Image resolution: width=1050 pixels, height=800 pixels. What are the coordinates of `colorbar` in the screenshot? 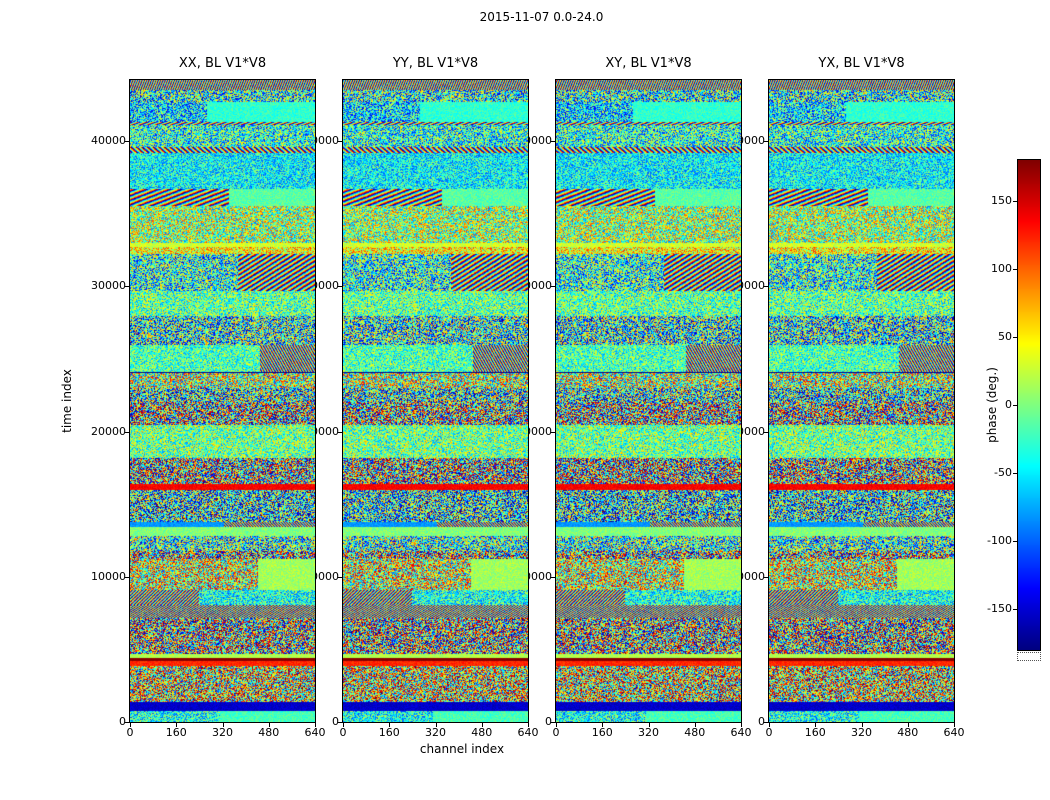 It's located at (1029, 405).